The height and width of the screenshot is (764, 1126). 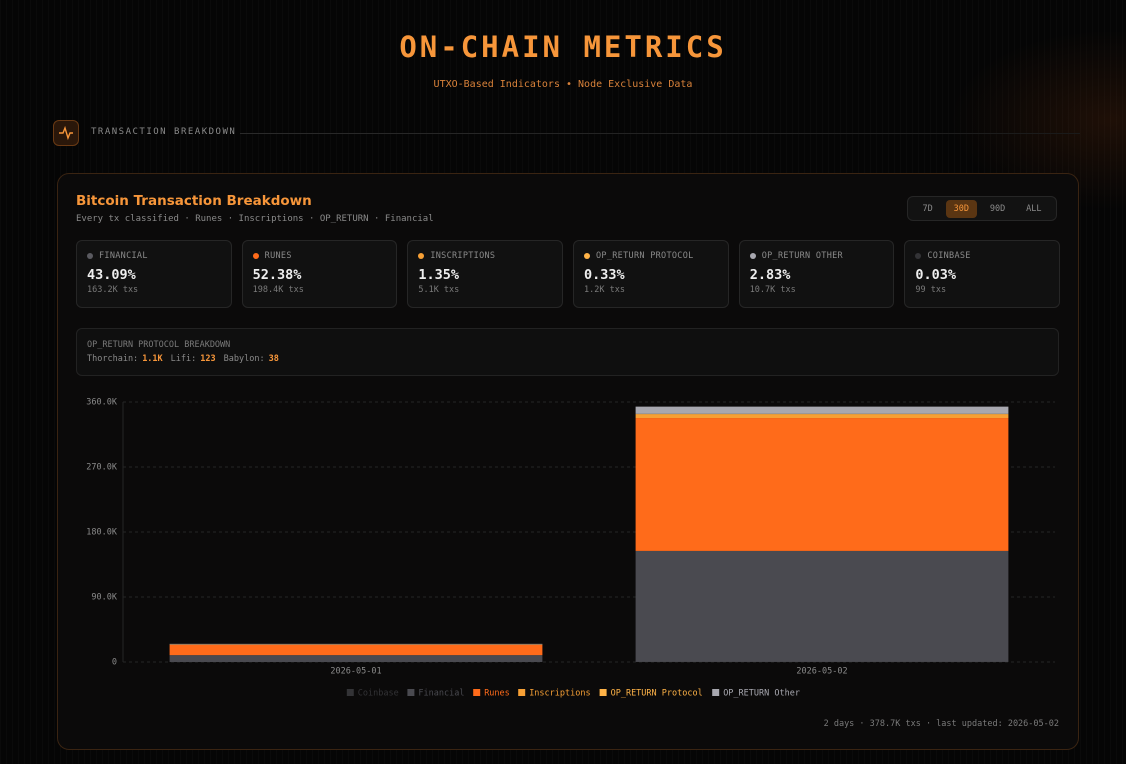 What do you see at coordinates (355, 672) in the screenshot?
I see `x-tick-label: 2026-05-01` at bounding box center [355, 672].